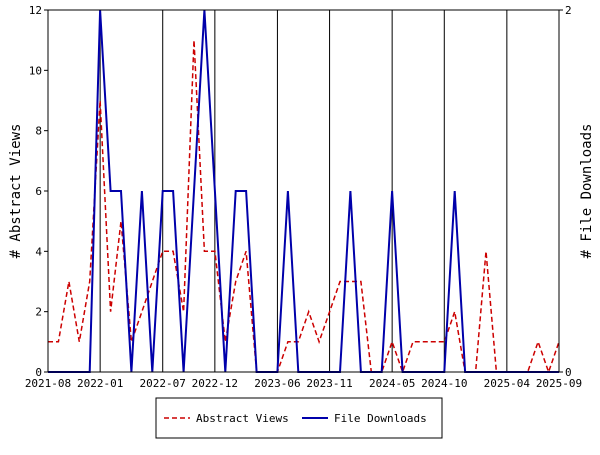  Describe the element at coordinates (507, 383) in the screenshot. I see `x-tick-label: 2025-04` at that location.